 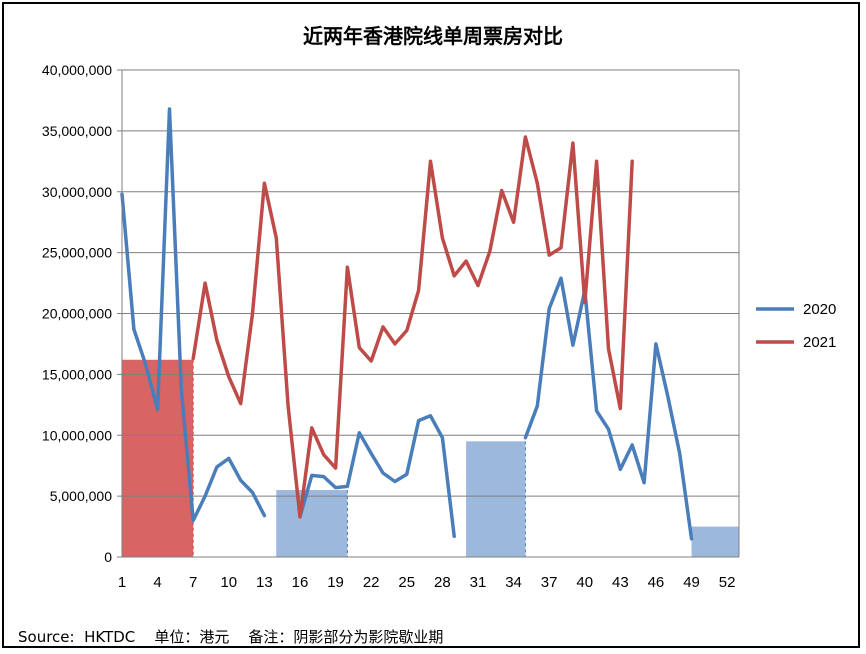 What do you see at coordinates (819, 342) in the screenshot?
I see `legend-label-2021: 2021` at bounding box center [819, 342].